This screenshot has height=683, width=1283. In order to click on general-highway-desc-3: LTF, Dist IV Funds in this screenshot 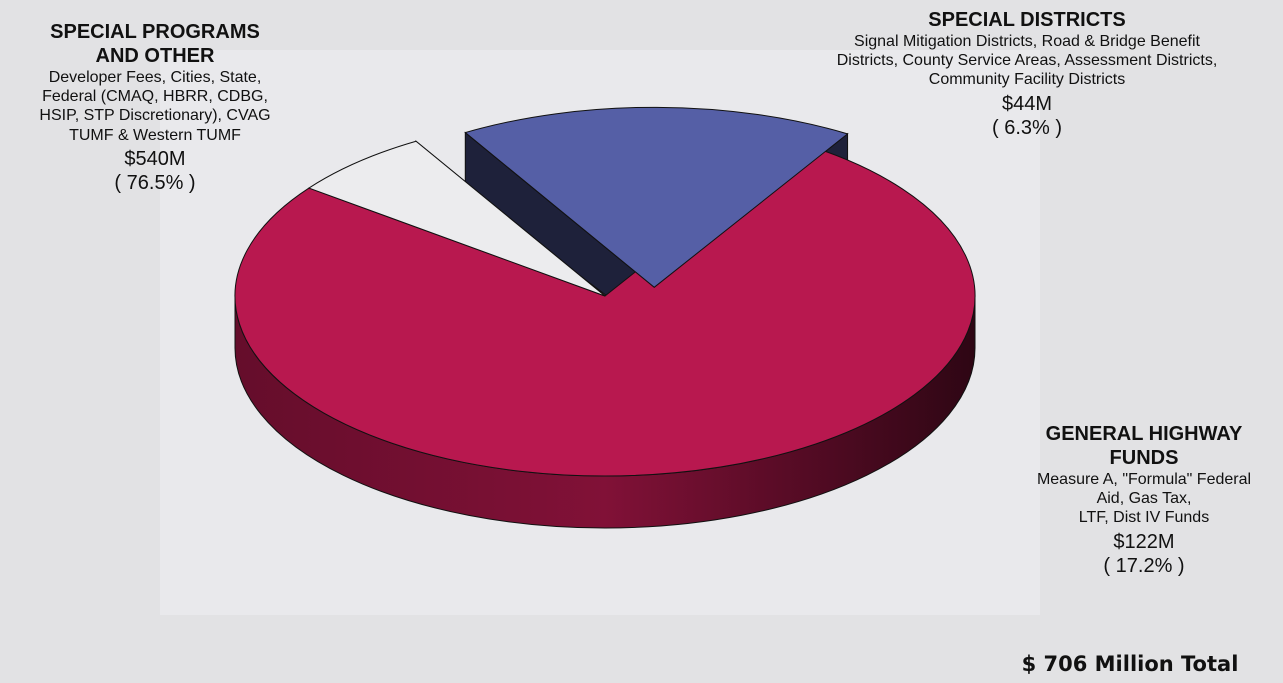, I will do `click(1144, 518)`.